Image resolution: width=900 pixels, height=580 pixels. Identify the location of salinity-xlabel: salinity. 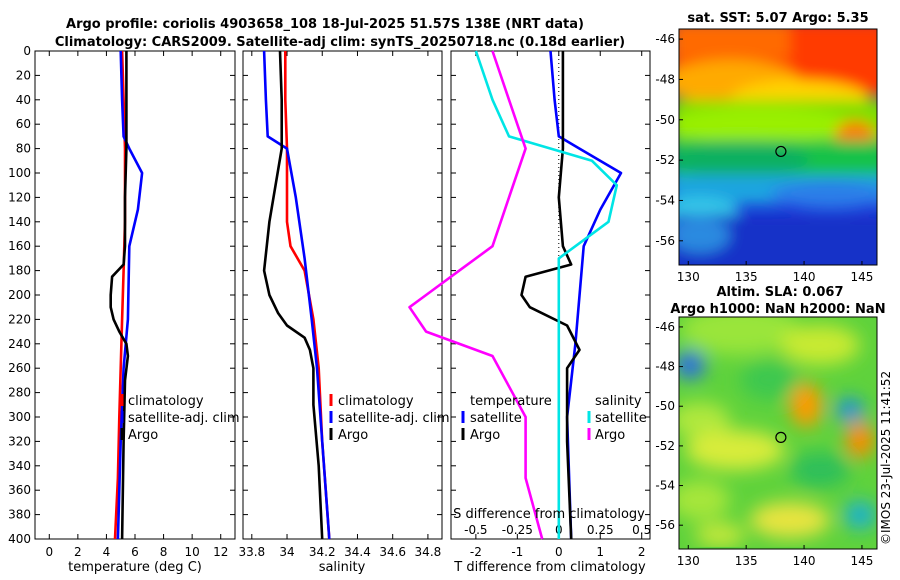
(342, 567).